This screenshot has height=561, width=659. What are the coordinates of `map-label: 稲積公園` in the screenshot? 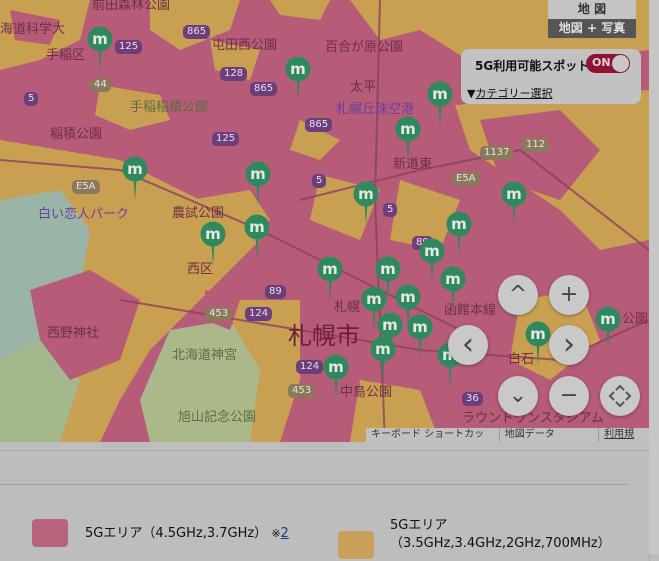 It's located at (76, 134).